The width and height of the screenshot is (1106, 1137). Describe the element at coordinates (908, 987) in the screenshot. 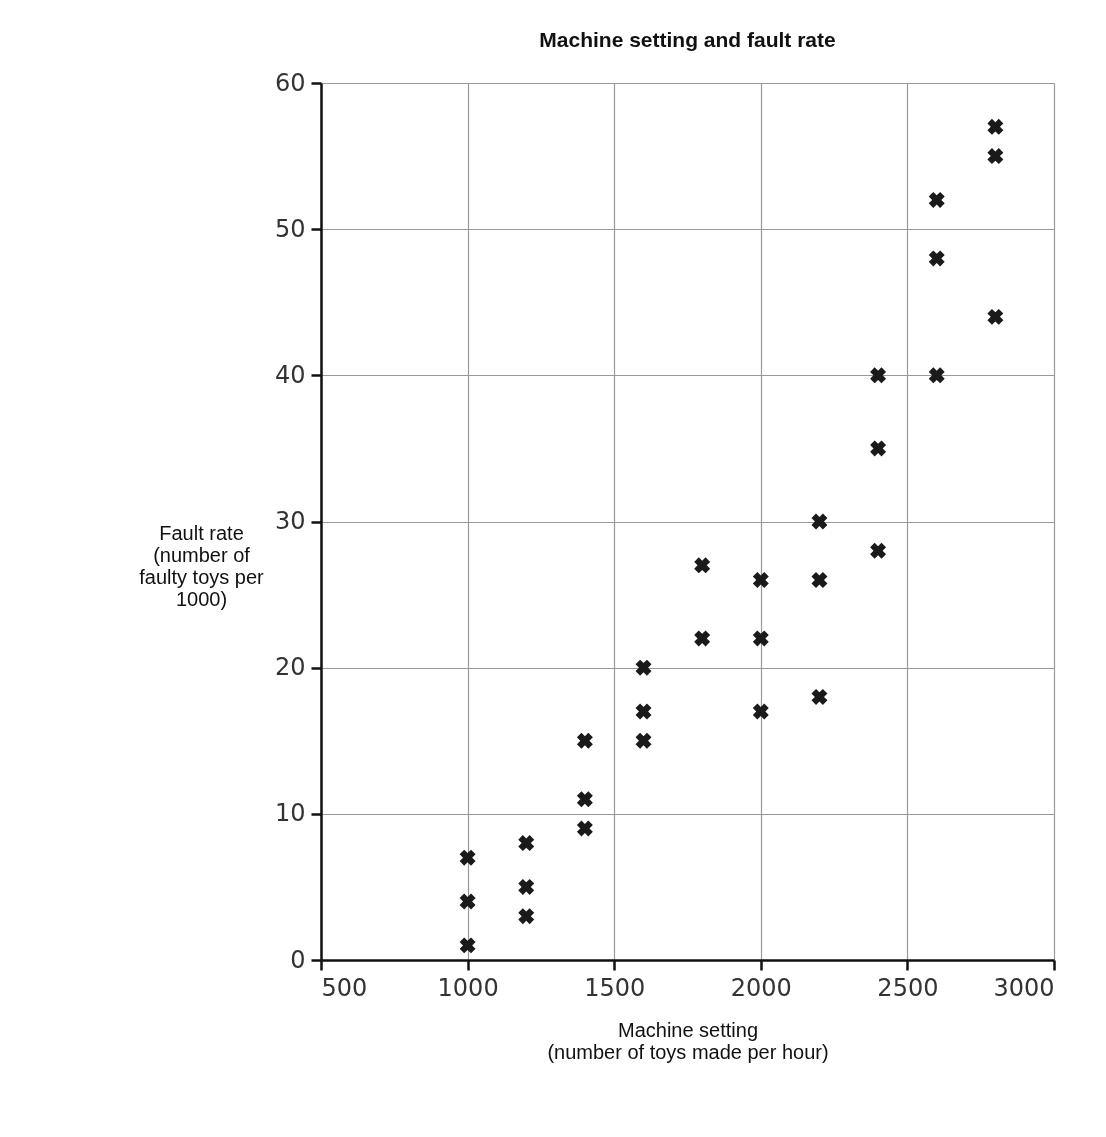

I see `x-tick-label: 2500` at that location.